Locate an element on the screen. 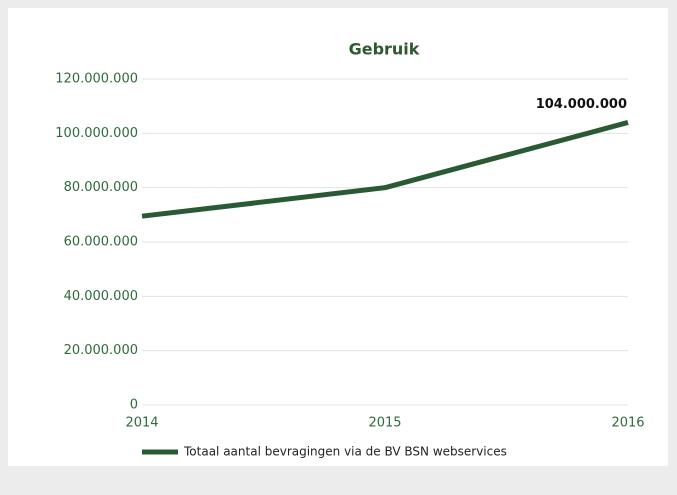  data-label: 104.000.000 is located at coordinates (581, 104).